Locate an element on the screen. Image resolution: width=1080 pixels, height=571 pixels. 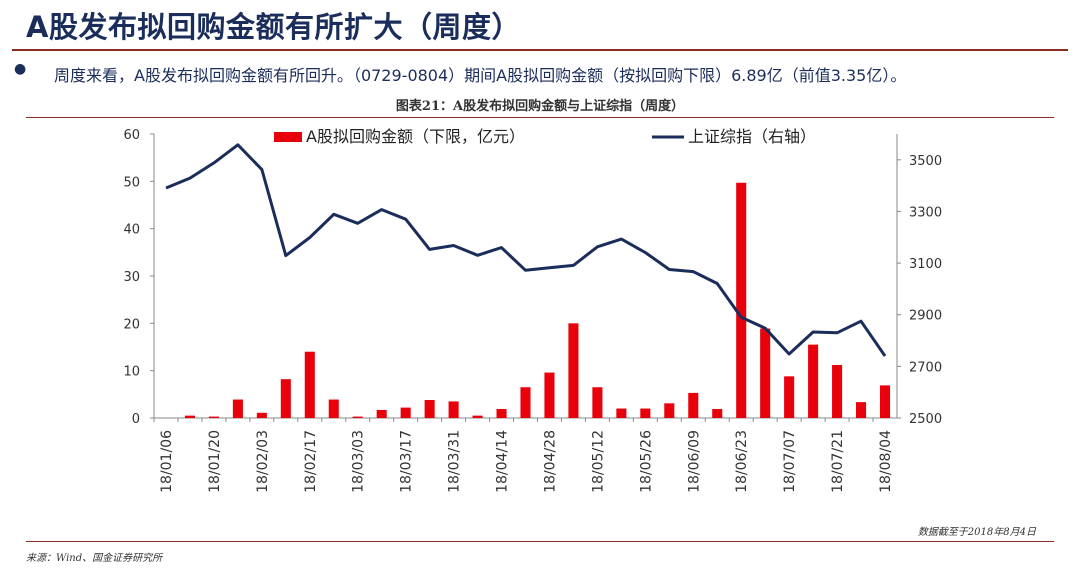
bar-repurchase-18/02/10 is located at coordinates (285, 398).